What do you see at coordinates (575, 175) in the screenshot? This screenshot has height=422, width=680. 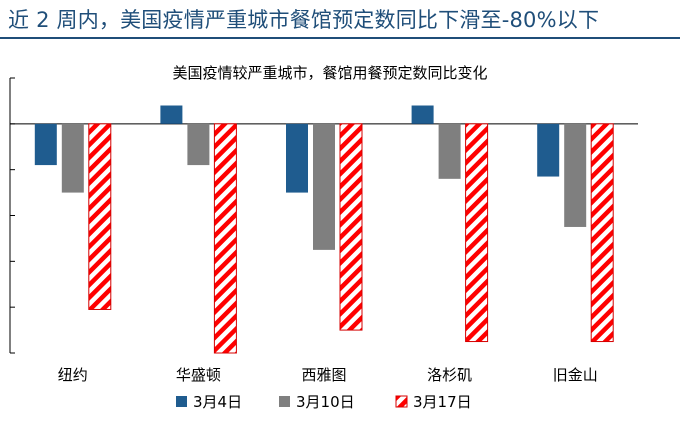 I see `bar-旧金山-series-2` at bounding box center [575, 175].